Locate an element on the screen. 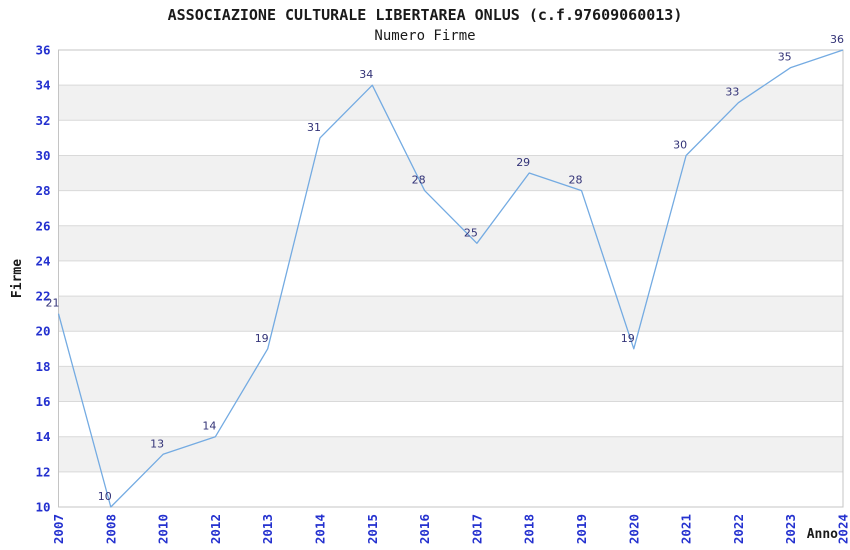 This screenshot has height=550, width=850. data-point-label: 35 is located at coordinates (785, 57).